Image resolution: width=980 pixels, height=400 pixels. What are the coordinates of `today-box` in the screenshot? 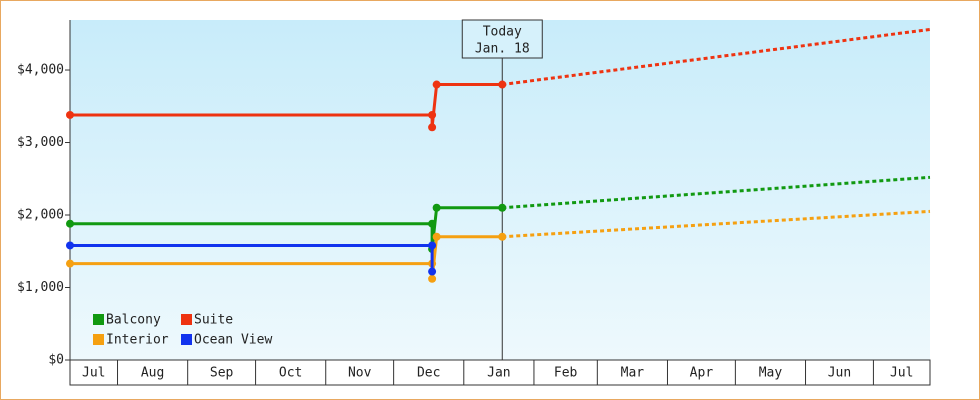 It's located at (502, 39).